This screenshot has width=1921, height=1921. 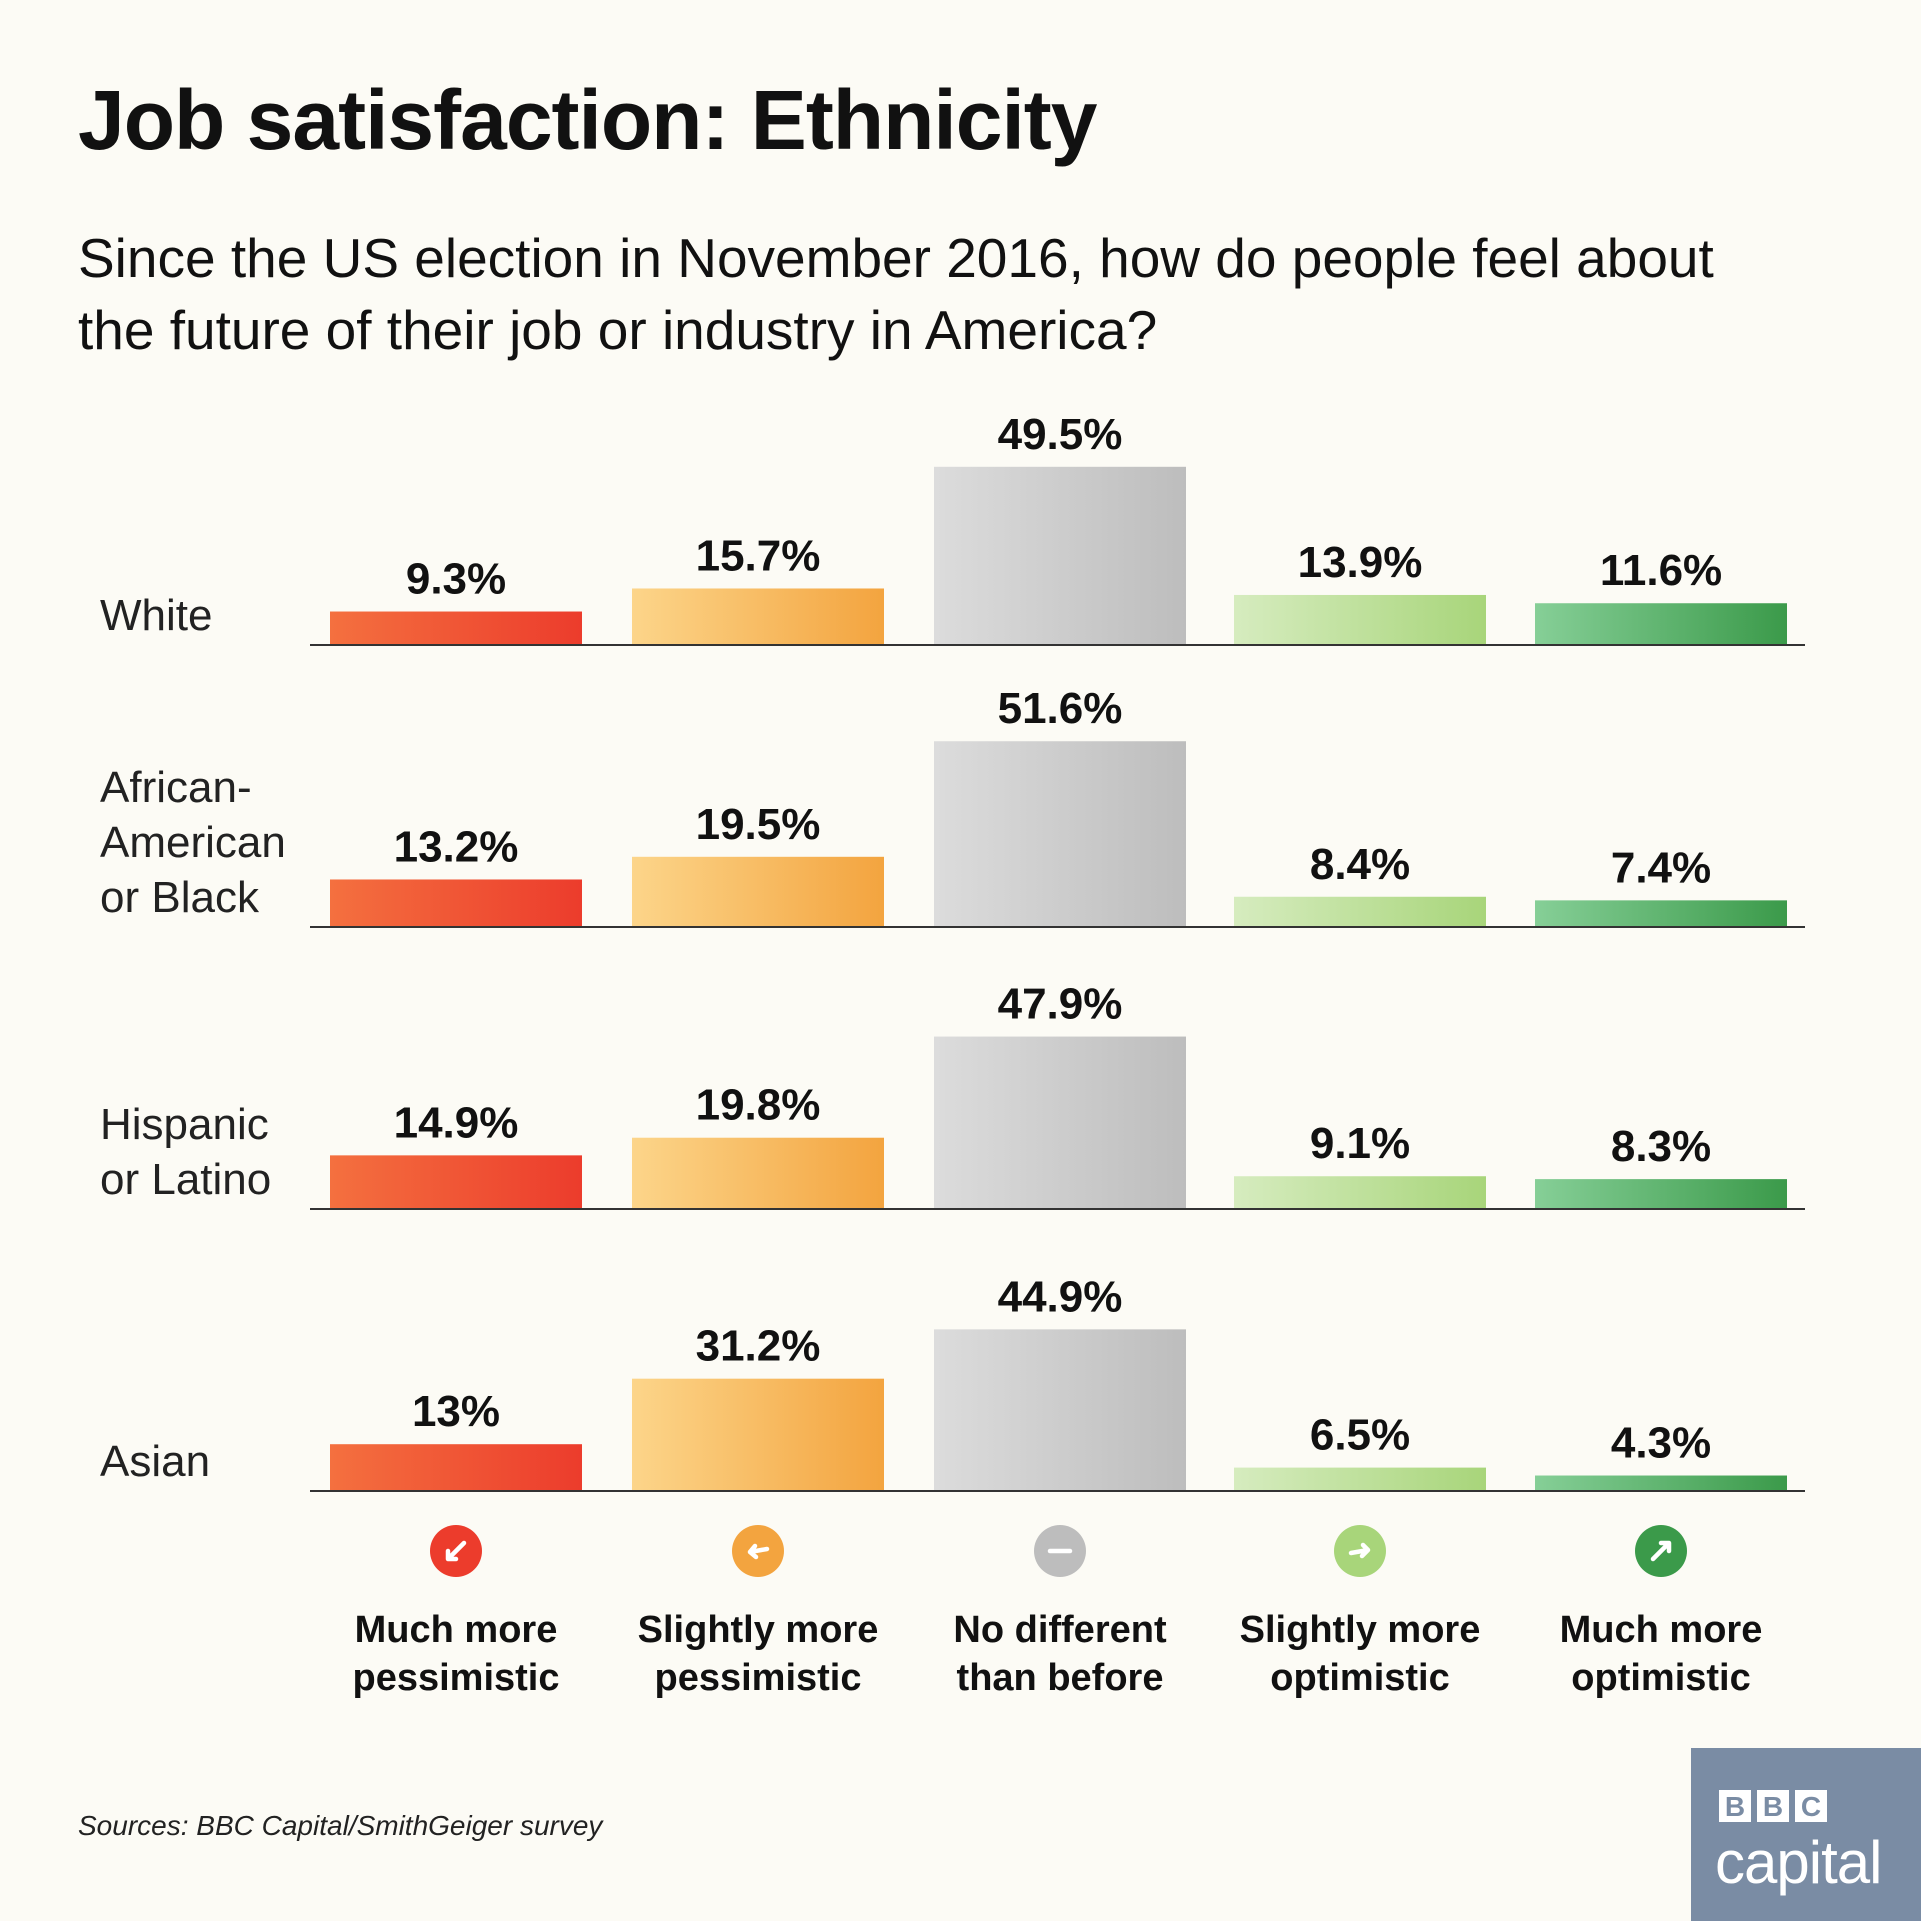 I want to click on row-label: African-American or Black, so click(x=193, y=842).